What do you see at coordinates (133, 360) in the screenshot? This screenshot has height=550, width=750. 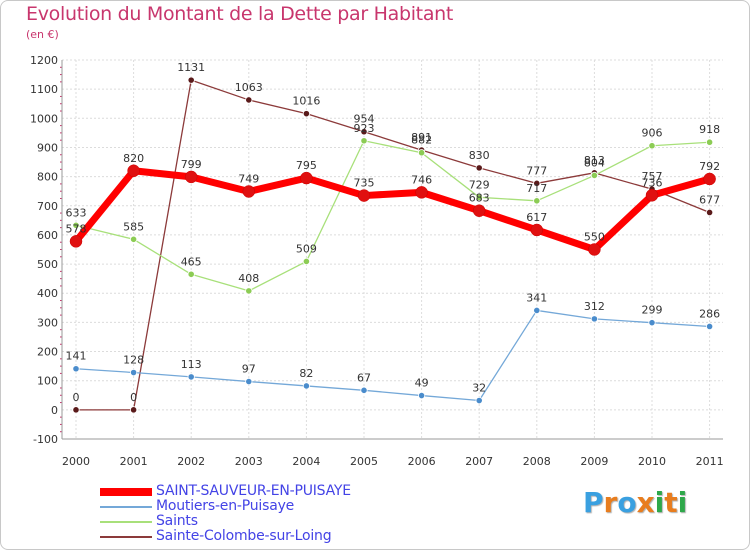 I see `data-label: 128` at bounding box center [133, 360].